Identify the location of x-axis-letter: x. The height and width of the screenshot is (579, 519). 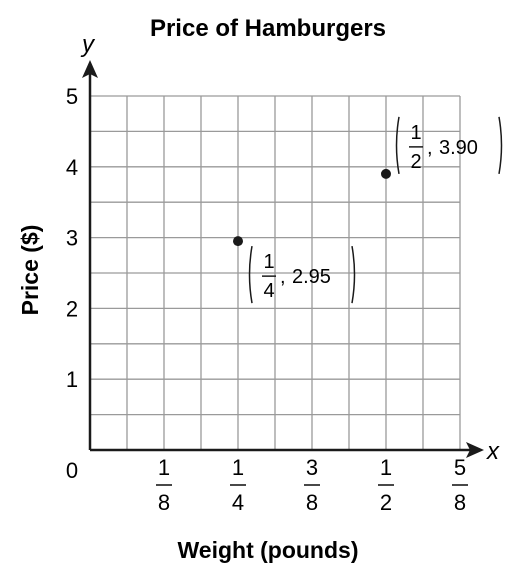
(493, 451).